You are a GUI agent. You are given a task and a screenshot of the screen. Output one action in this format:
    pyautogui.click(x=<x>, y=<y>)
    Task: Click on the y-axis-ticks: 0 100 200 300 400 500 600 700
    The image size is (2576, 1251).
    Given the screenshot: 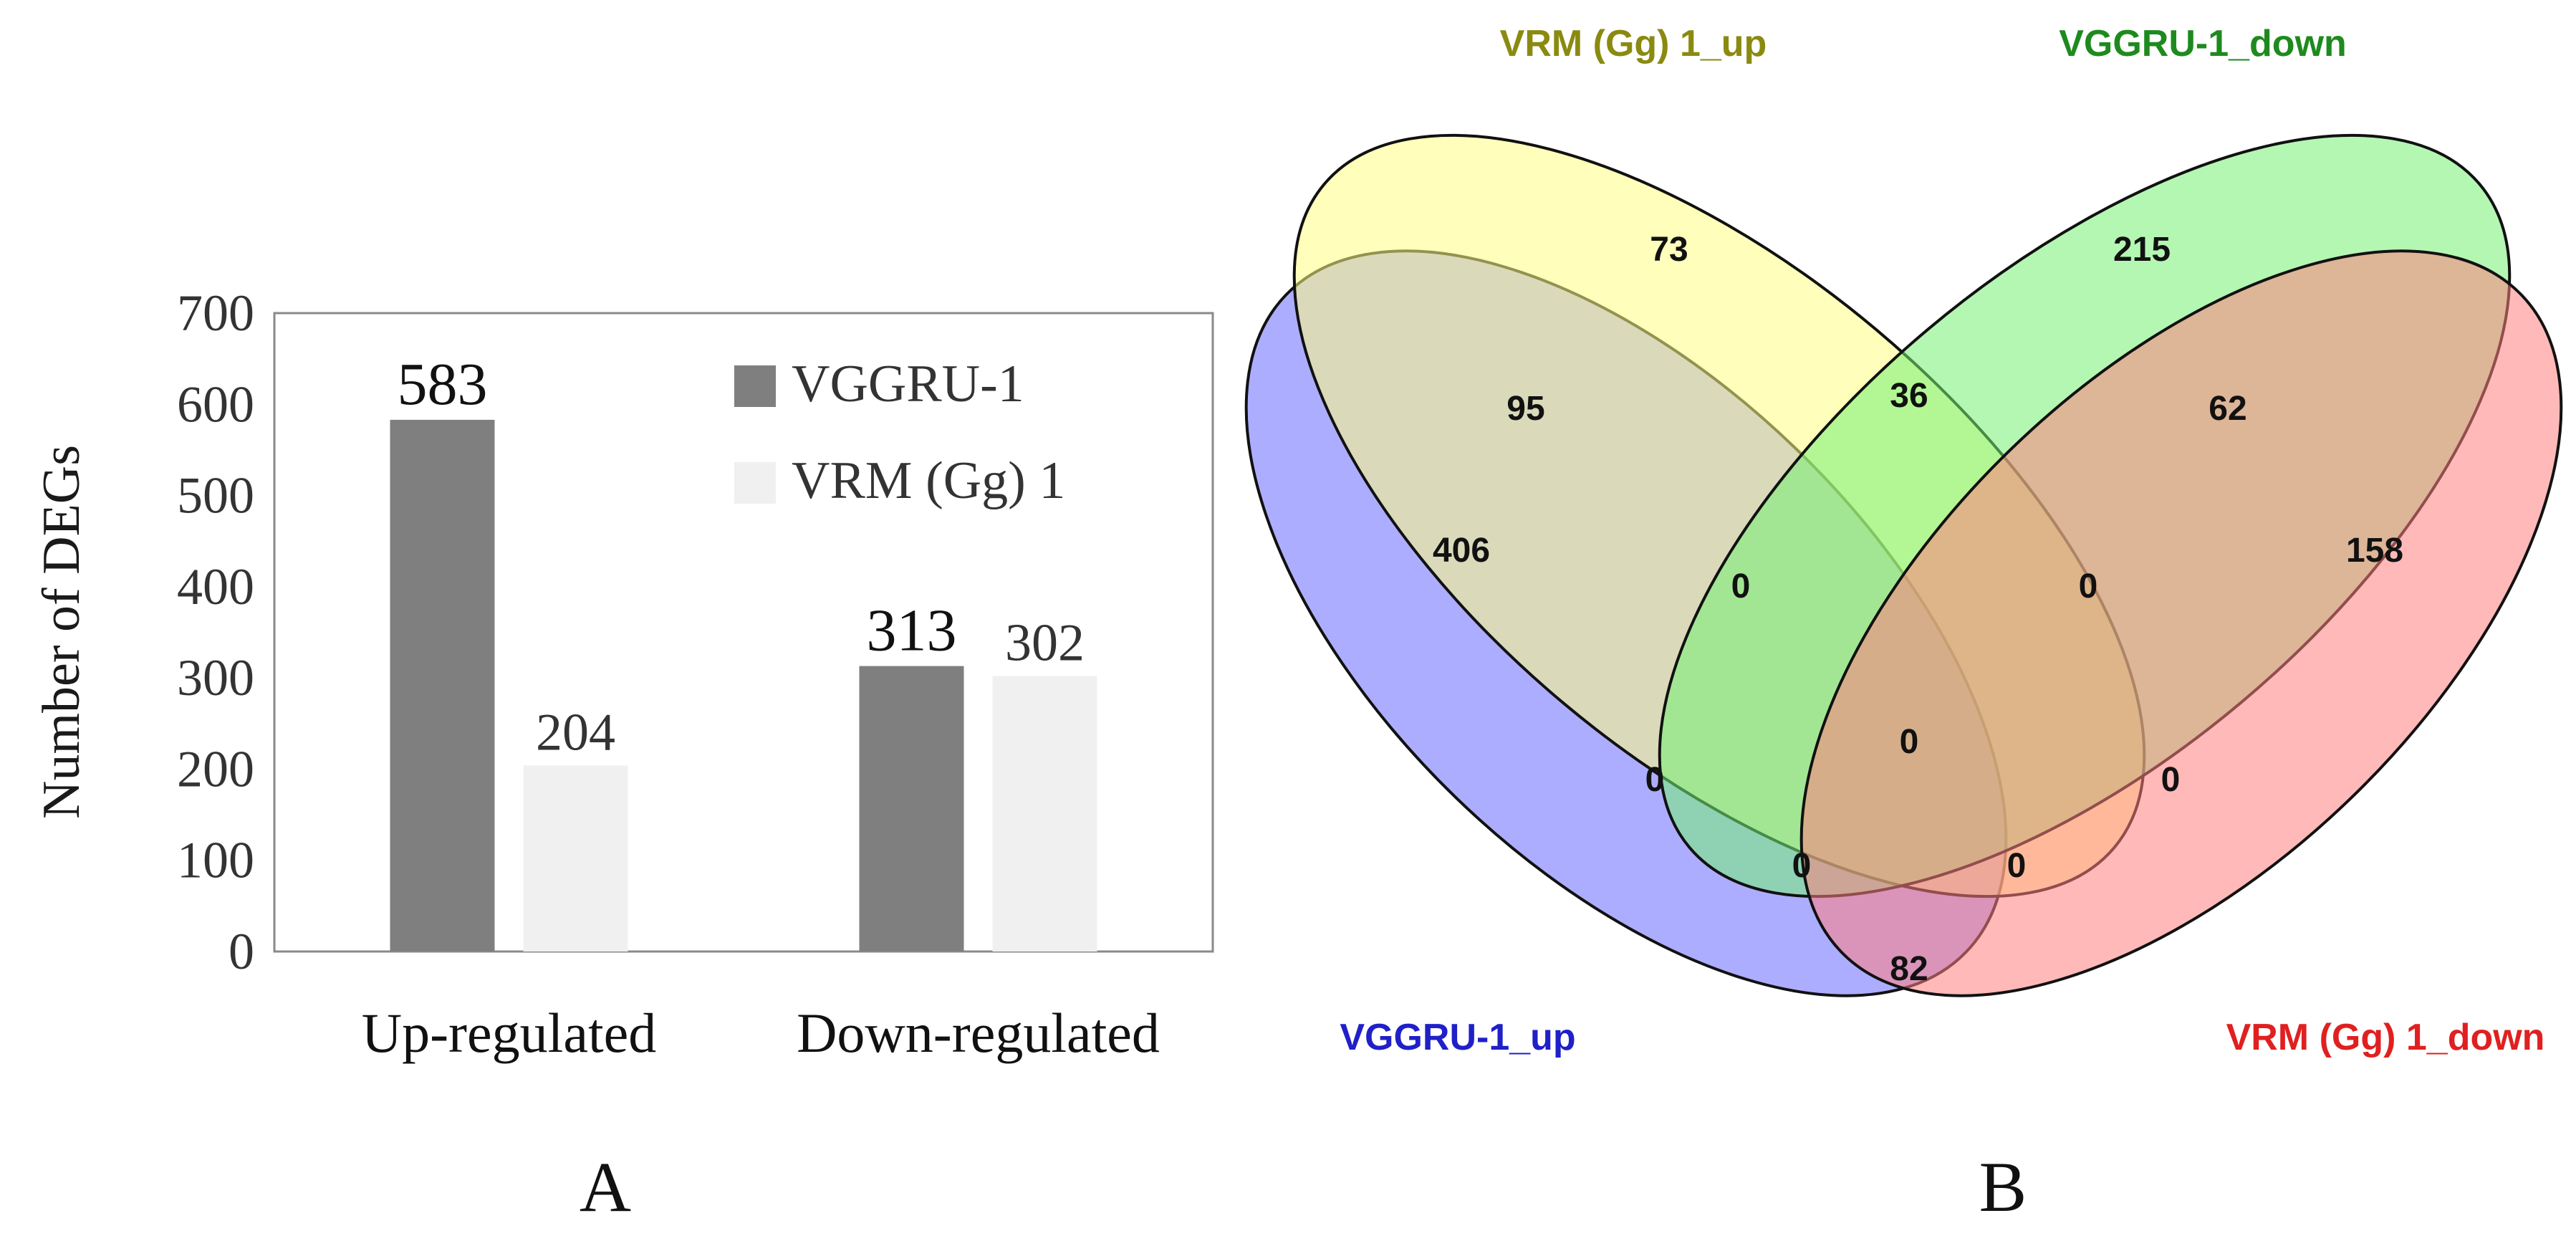 What is the action you would take?
    pyautogui.click(x=215, y=632)
    